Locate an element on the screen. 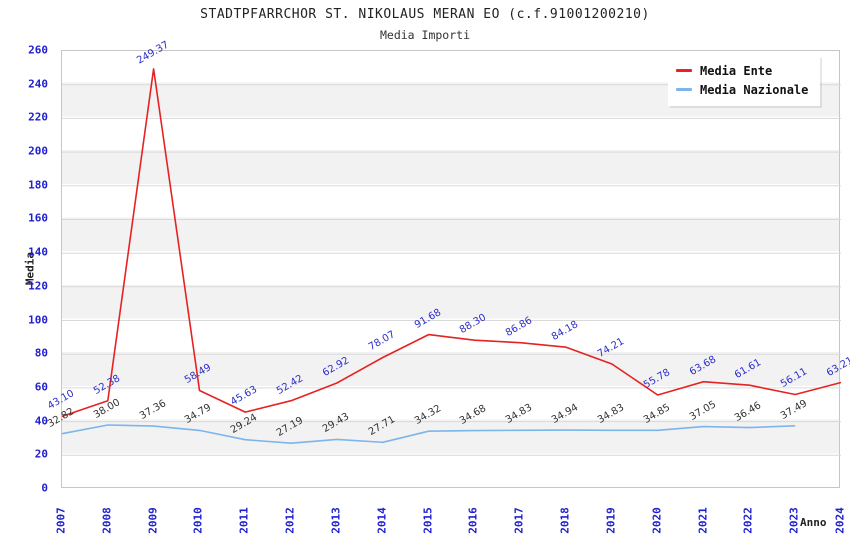 The image size is (850, 550). x-axis-title: Anno is located at coordinates (813, 522).